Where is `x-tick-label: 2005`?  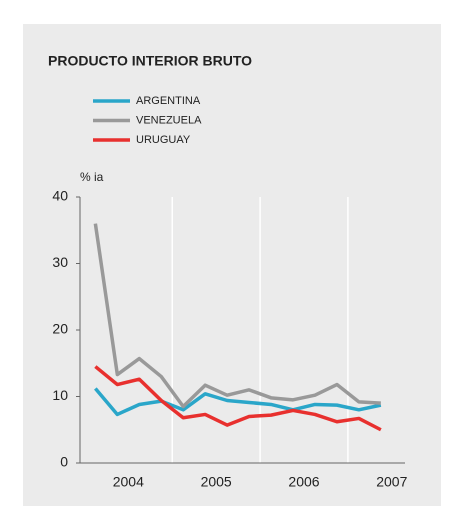 x-tick-label: 2005 is located at coordinates (216, 482).